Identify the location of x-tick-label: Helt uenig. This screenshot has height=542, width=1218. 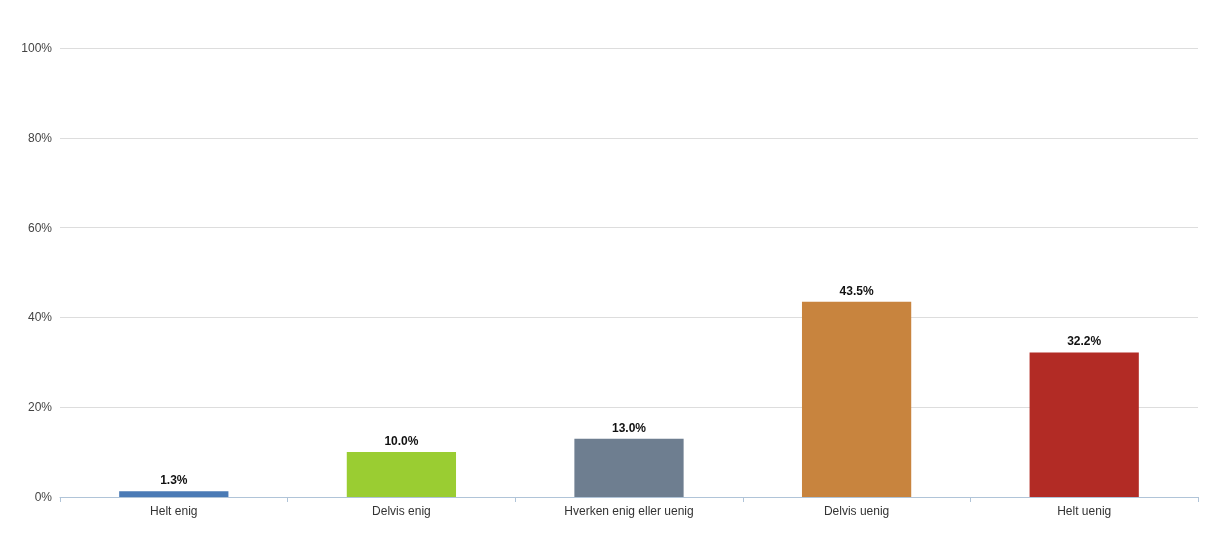
(1084, 511).